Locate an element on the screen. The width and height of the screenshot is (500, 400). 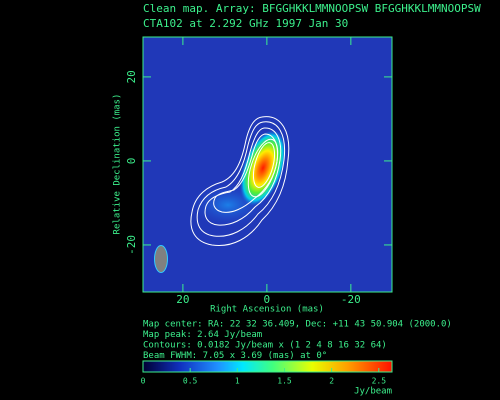
colorbar-tick-label: 2.5 is located at coordinates (379, 381).